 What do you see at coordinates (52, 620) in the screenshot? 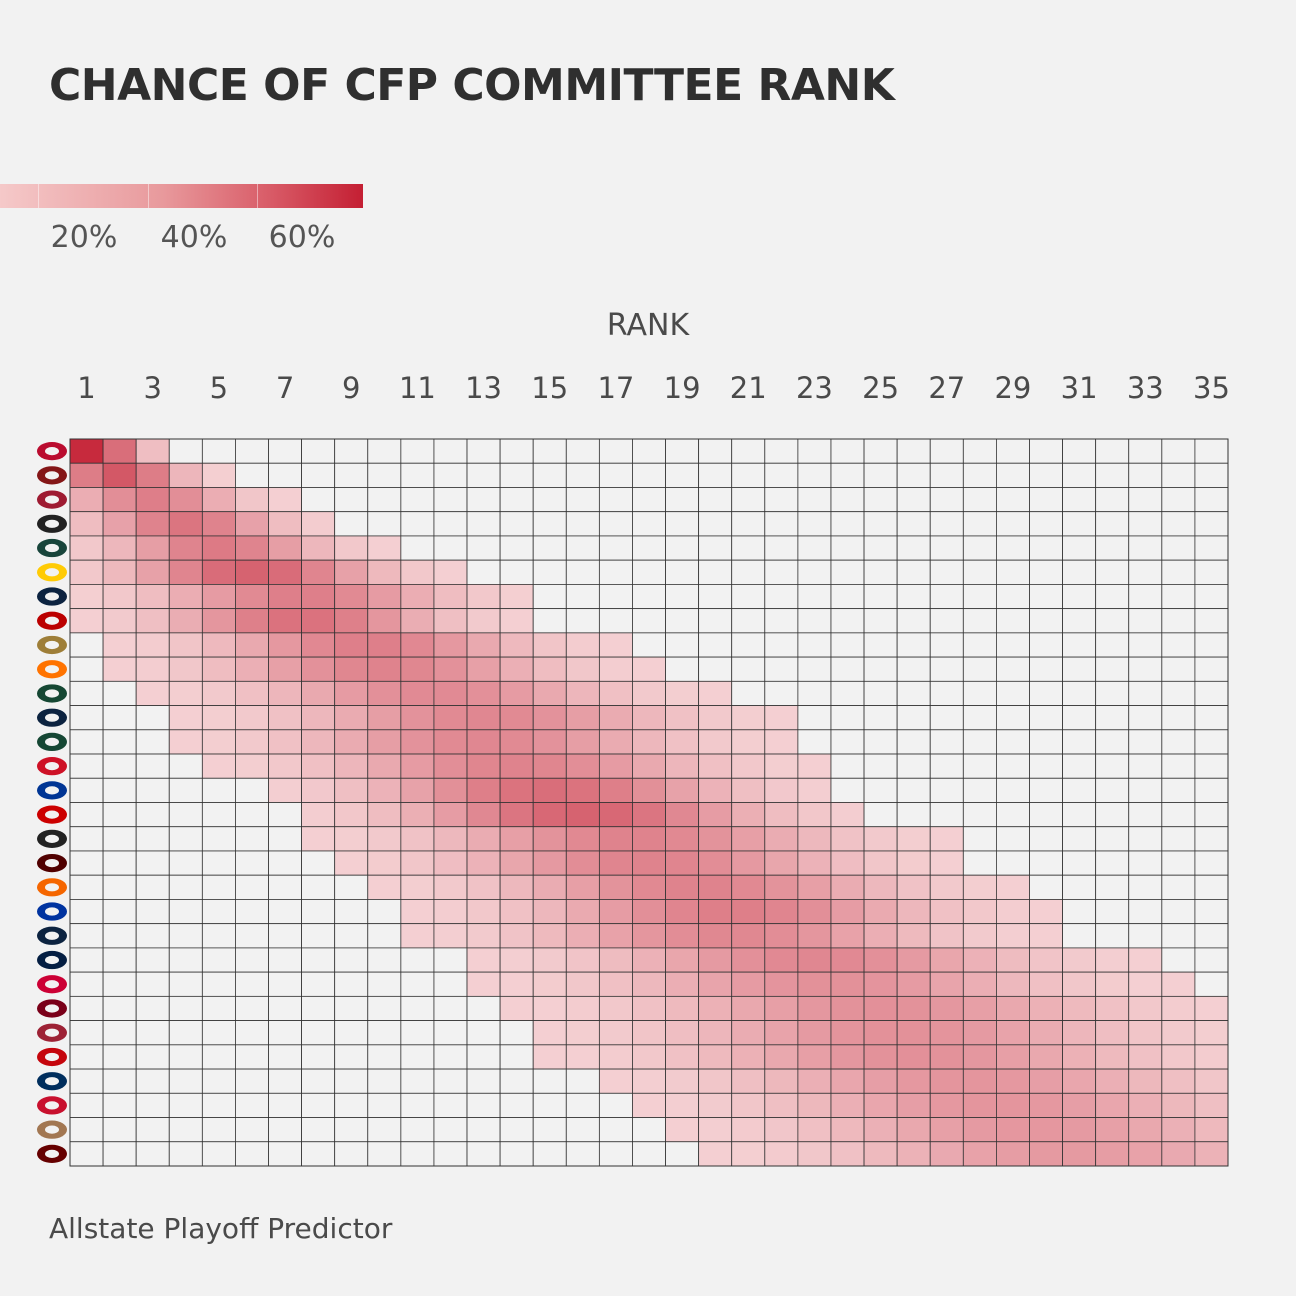
I see `ohio-state-logo-icon` at bounding box center [52, 620].